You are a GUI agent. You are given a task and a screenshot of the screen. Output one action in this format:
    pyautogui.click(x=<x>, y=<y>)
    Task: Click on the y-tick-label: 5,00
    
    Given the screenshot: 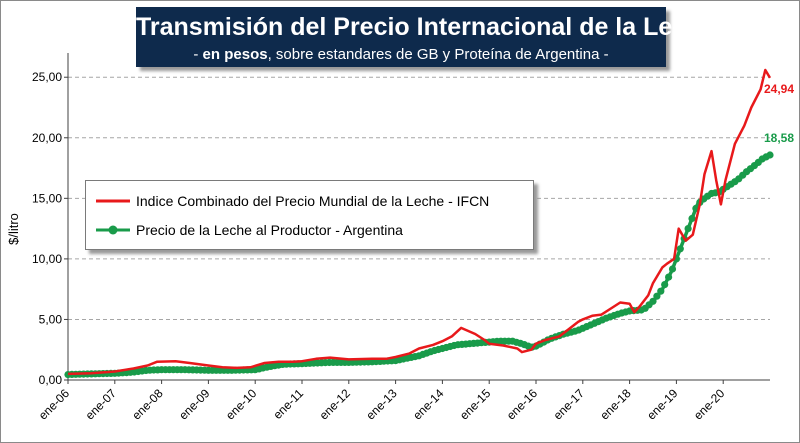 What is the action you would take?
    pyautogui.click(x=51, y=319)
    